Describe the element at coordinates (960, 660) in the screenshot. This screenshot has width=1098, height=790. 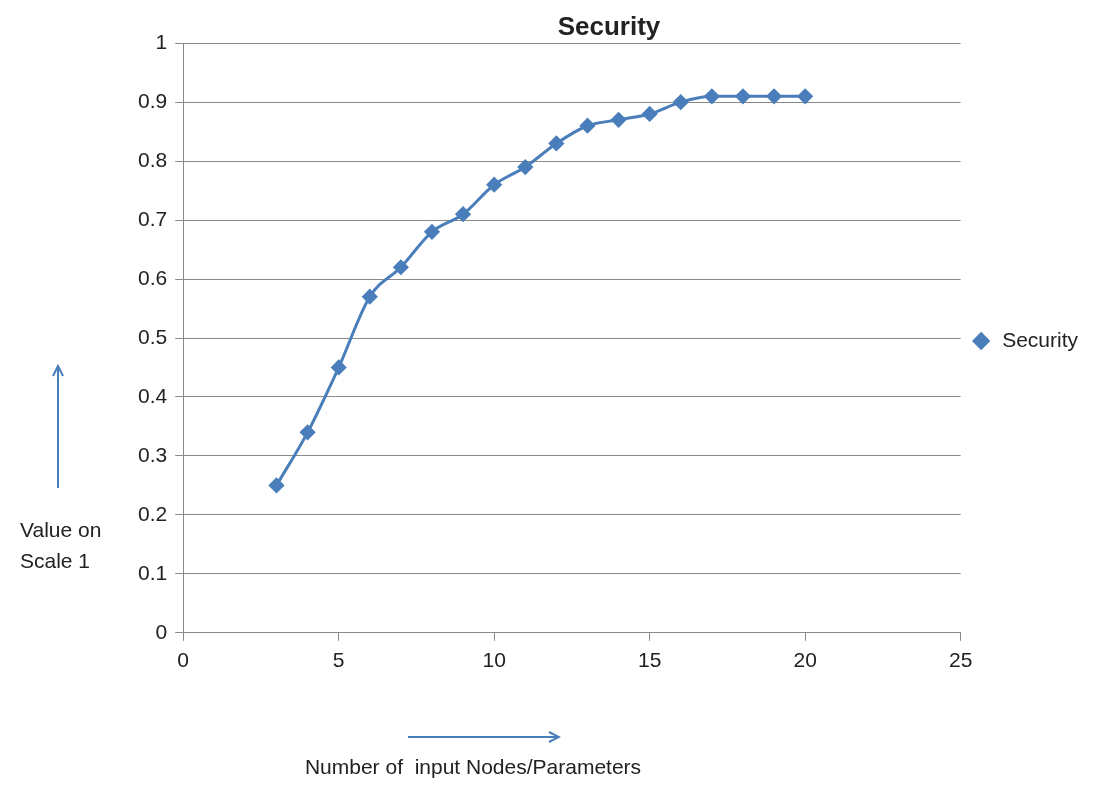
I see `x-tick-label: 25` at that location.